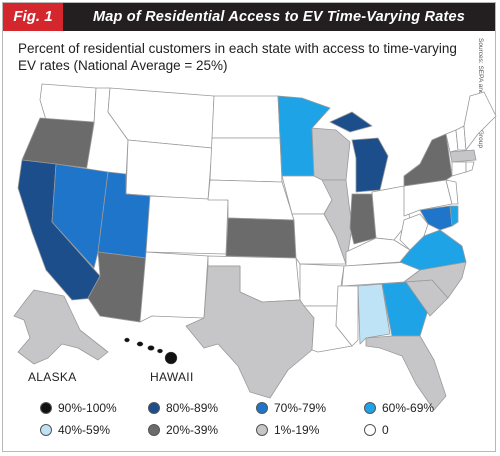 The height and width of the screenshot is (456, 500). Describe the element at coordinates (374, 314) in the screenshot. I see `state-alabama` at that location.